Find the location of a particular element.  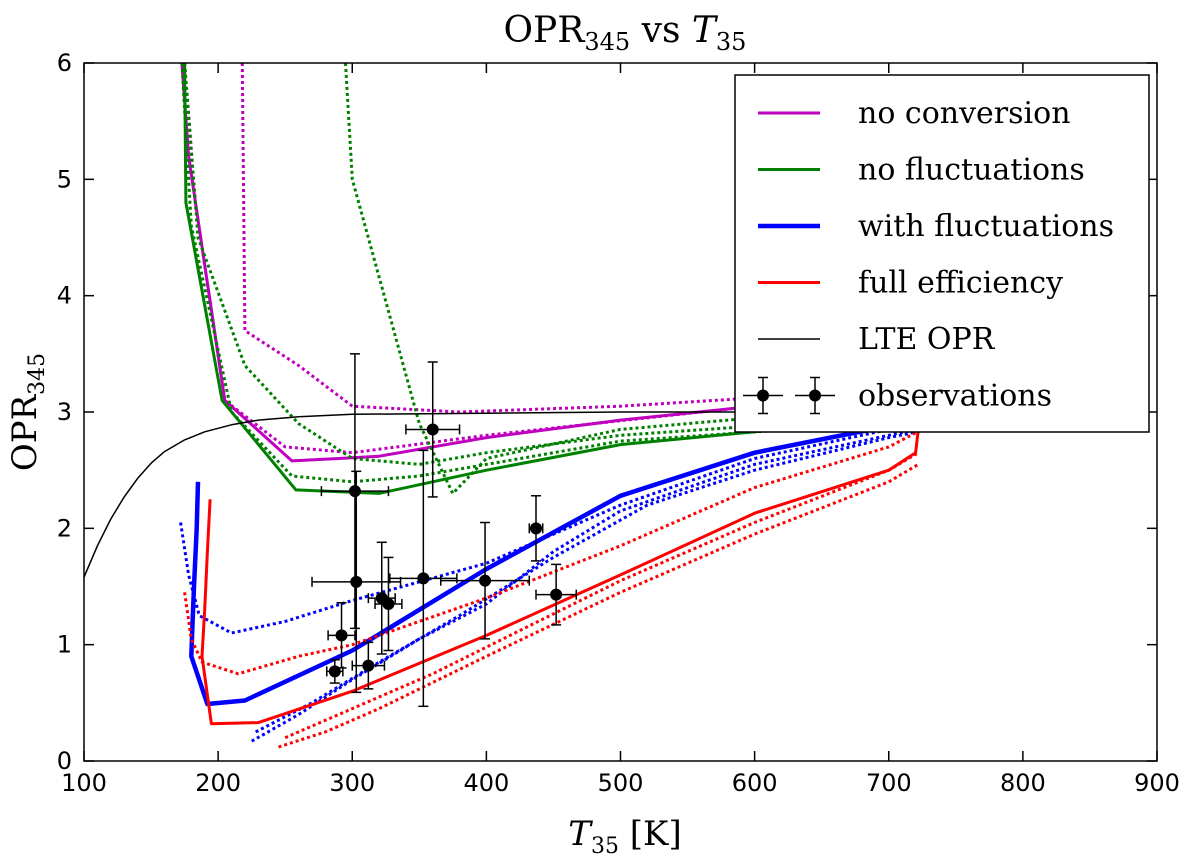

x-tick-label: 800 is located at coordinates (1023, 783).